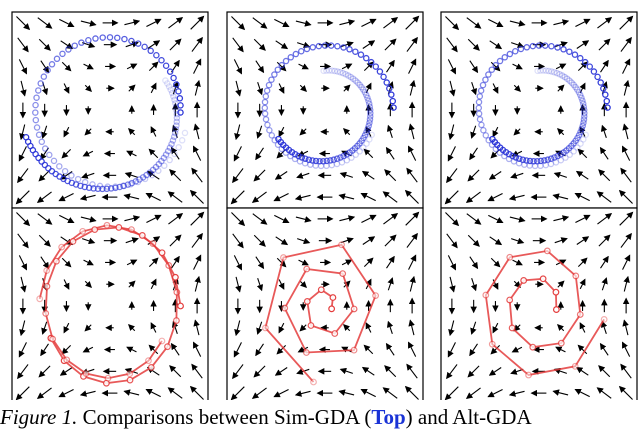 This screenshot has height=432, width=640. What do you see at coordinates (325, 110) in the screenshot?
I see `vector-field` at bounding box center [325, 110].